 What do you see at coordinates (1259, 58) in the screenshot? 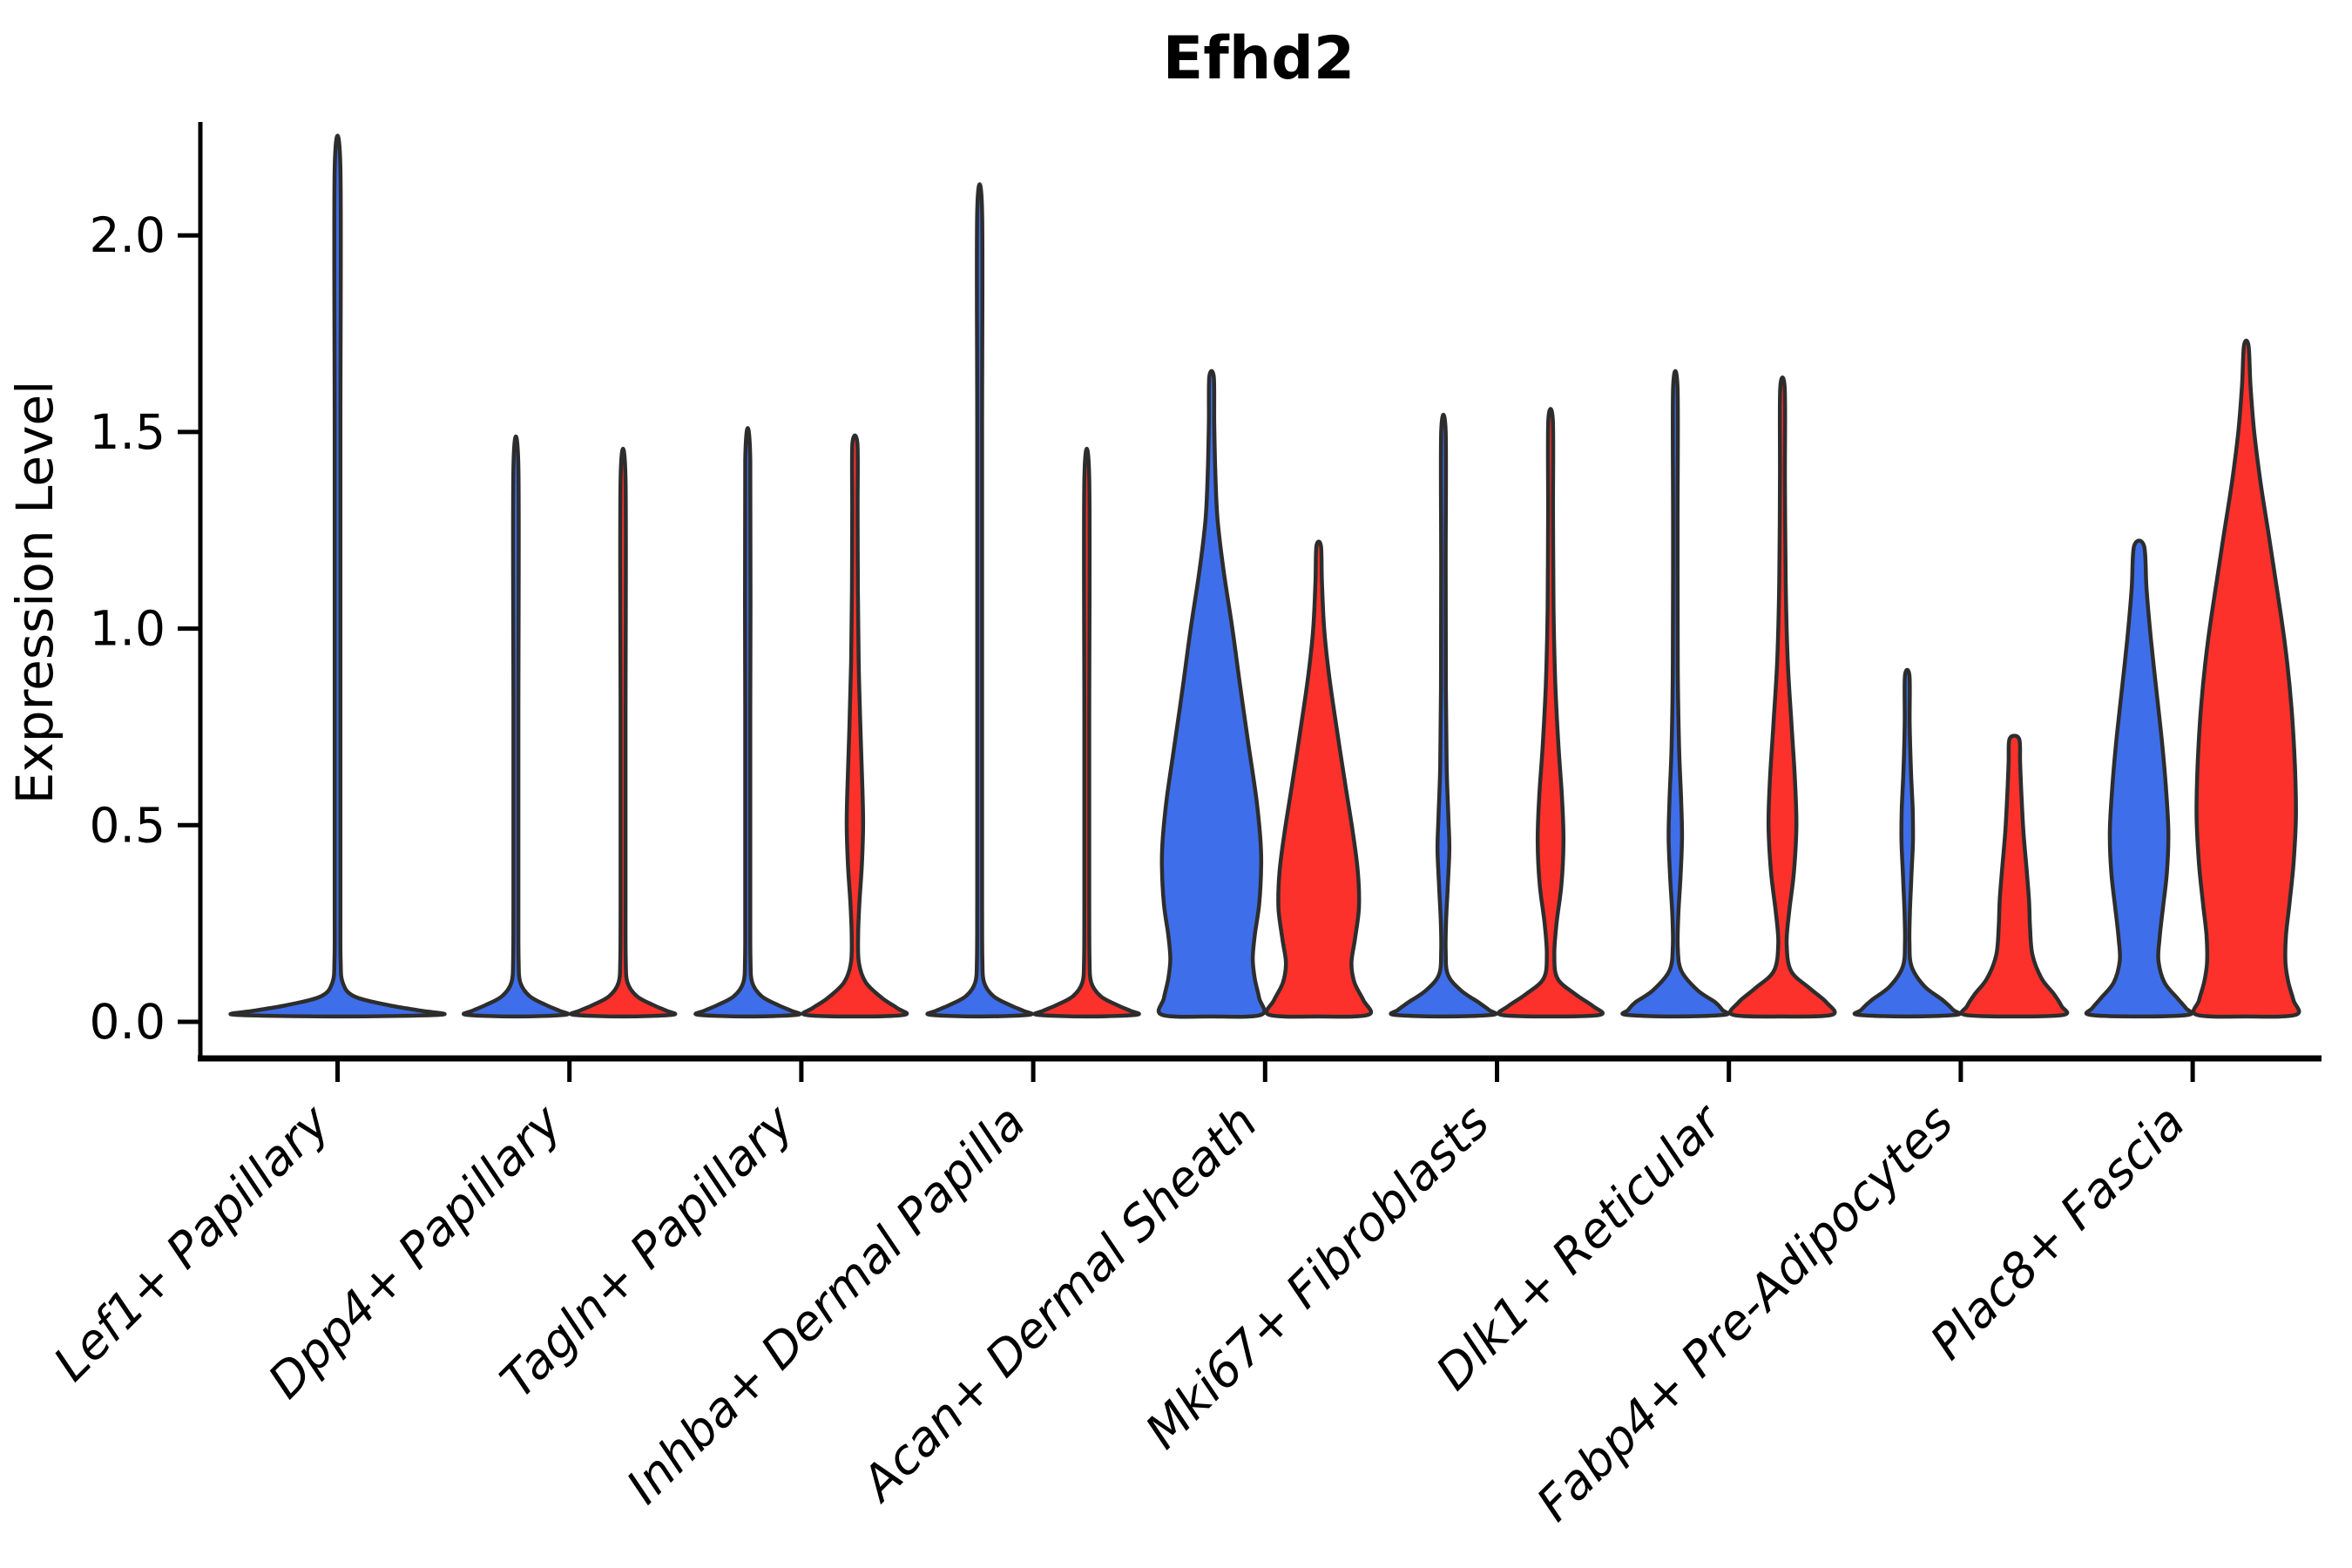
I see `chart-title: Efhd2` at bounding box center [1259, 58].